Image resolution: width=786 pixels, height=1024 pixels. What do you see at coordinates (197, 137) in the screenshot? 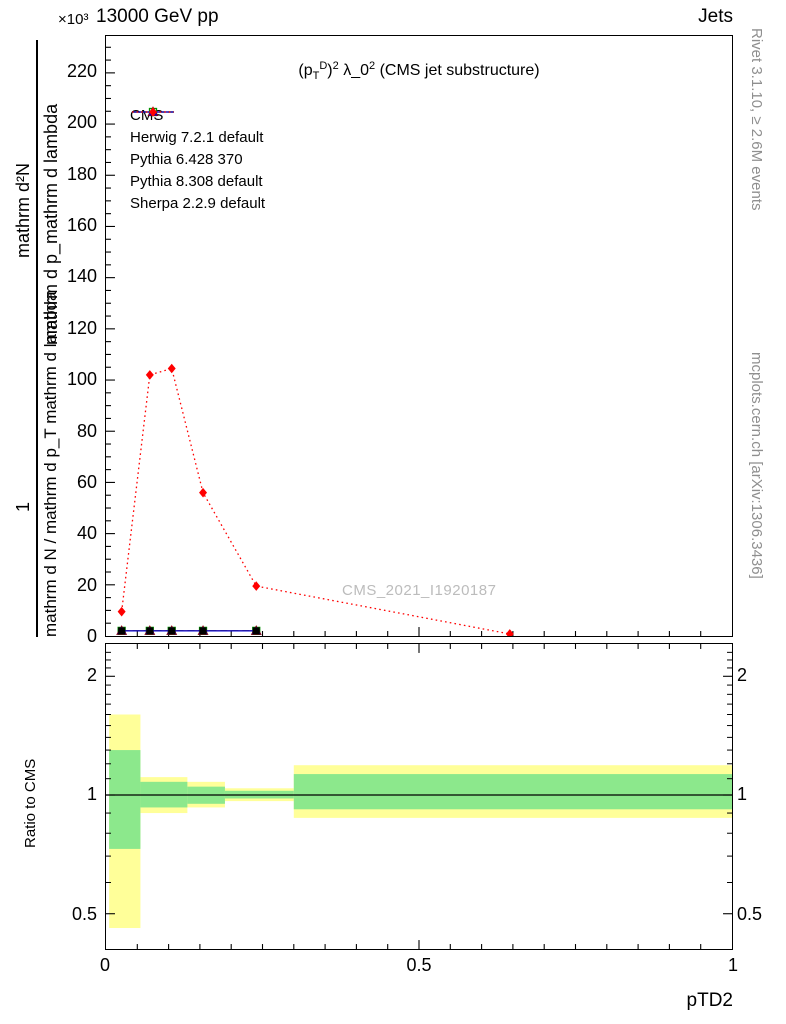
I see `legend-item-label: Herwig 7.2.1 default` at bounding box center [197, 137].